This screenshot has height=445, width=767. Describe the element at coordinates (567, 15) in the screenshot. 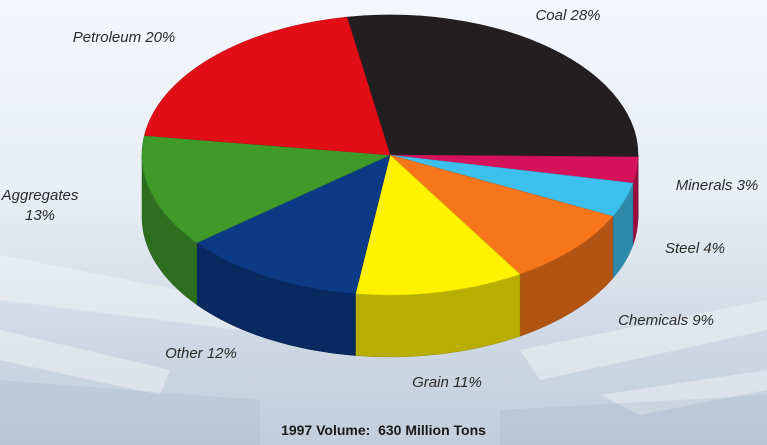

I see `slice-label-coal: Coal 28%` at that location.